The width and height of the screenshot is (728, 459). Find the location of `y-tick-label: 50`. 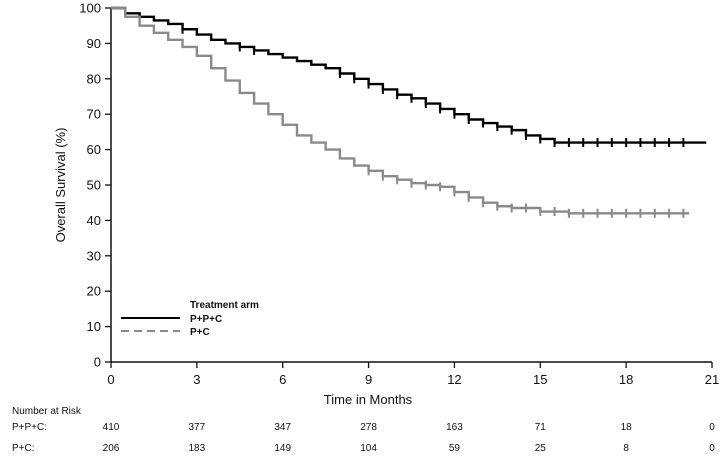

y-tick-label: 50 is located at coordinates (94, 185).